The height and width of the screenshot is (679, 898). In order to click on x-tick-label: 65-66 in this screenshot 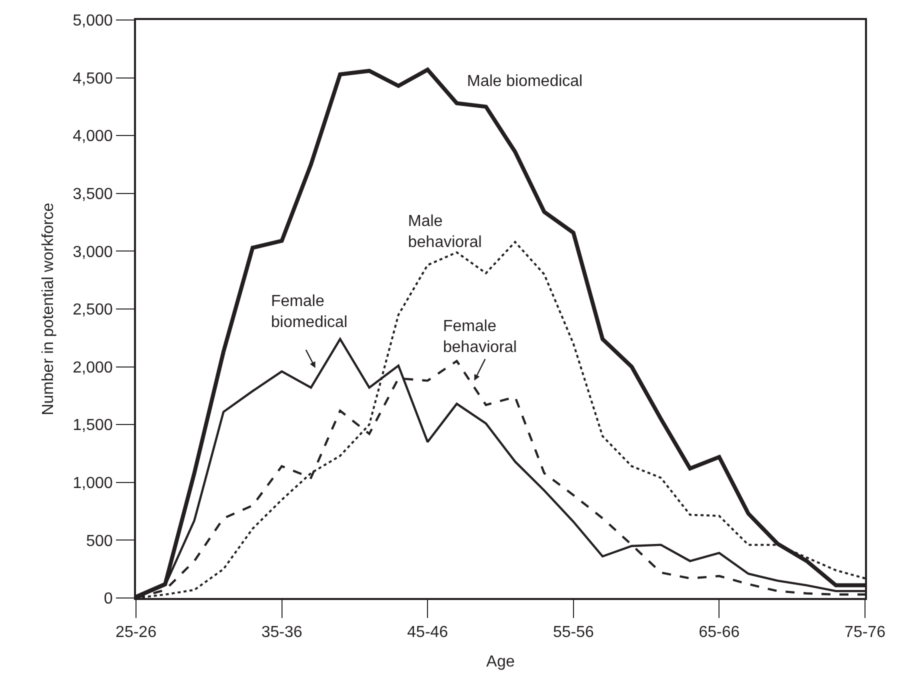, I will do `click(719, 633)`.